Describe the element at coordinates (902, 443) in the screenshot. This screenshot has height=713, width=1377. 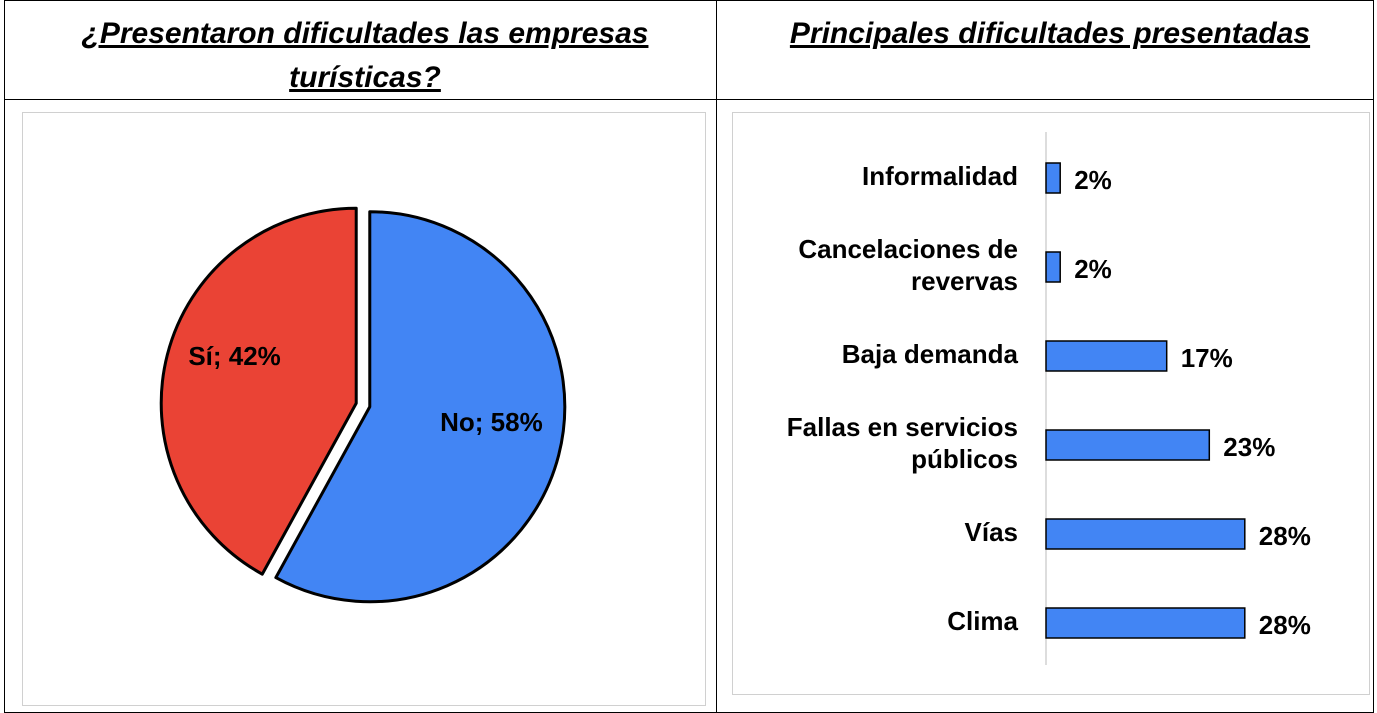
I see `category-label: Fallas en servicios públicos` at that location.